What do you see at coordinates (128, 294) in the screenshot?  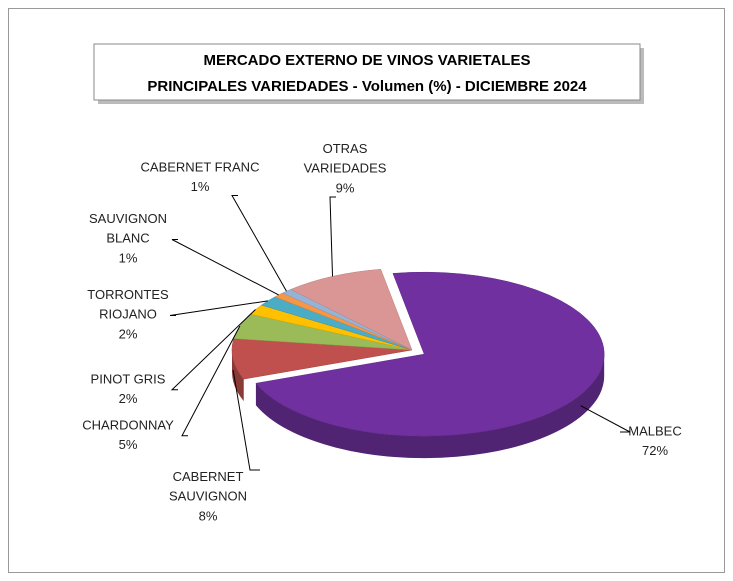 I see `label-line: TORRONTES` at bounding box center [128, 294].